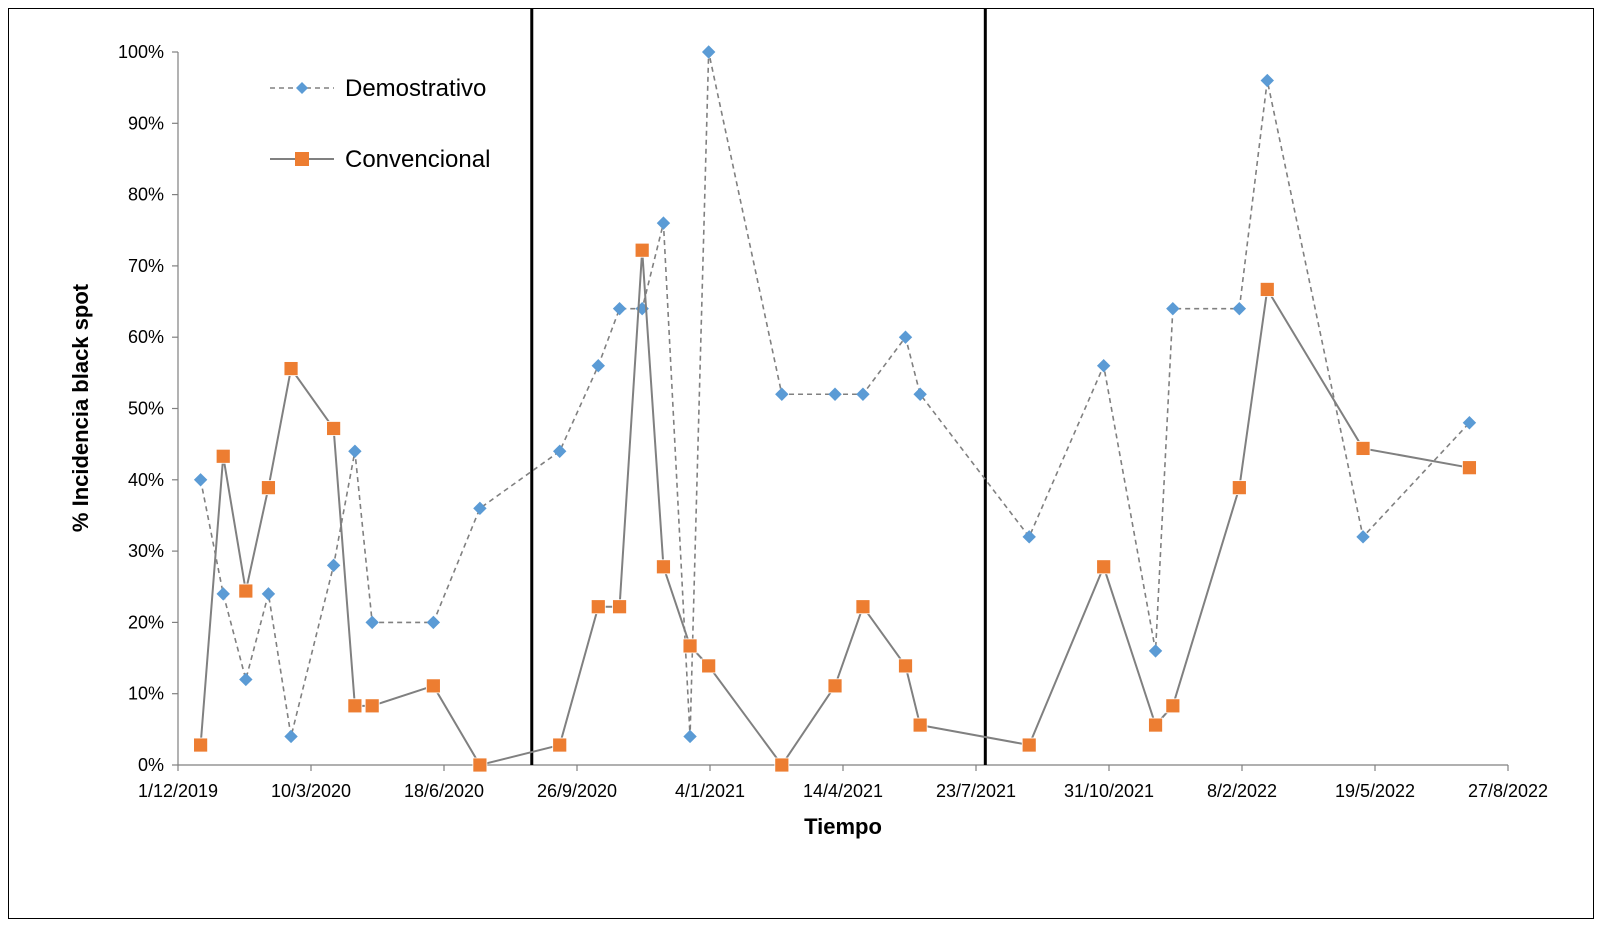  What do you see at coordinates (1508, 791) in the screenshot?
I see `x-tick-label: 27/8/2022` at bounding box center [1508, 791].